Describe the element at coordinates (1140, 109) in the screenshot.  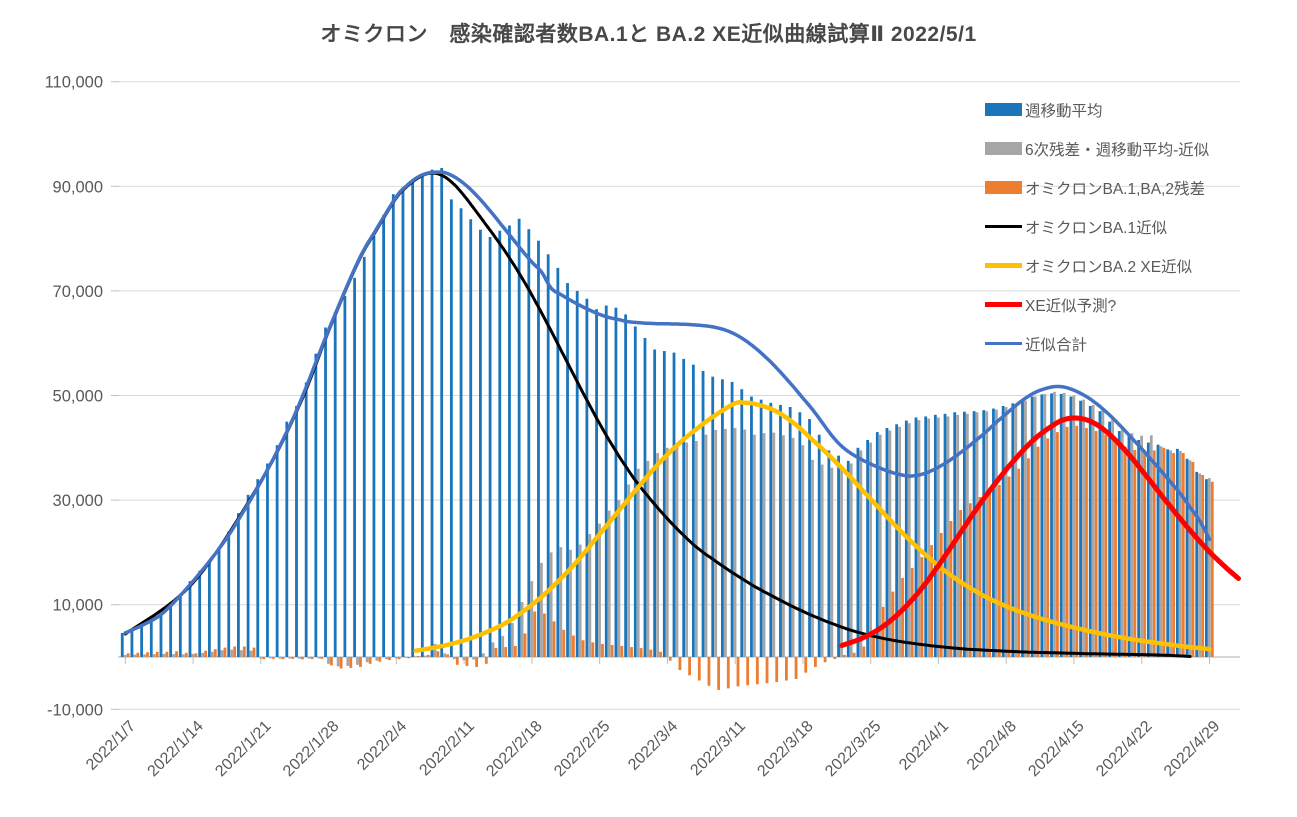
I see `legend-item-weekly-moving-average: 週移動平均` at that location.